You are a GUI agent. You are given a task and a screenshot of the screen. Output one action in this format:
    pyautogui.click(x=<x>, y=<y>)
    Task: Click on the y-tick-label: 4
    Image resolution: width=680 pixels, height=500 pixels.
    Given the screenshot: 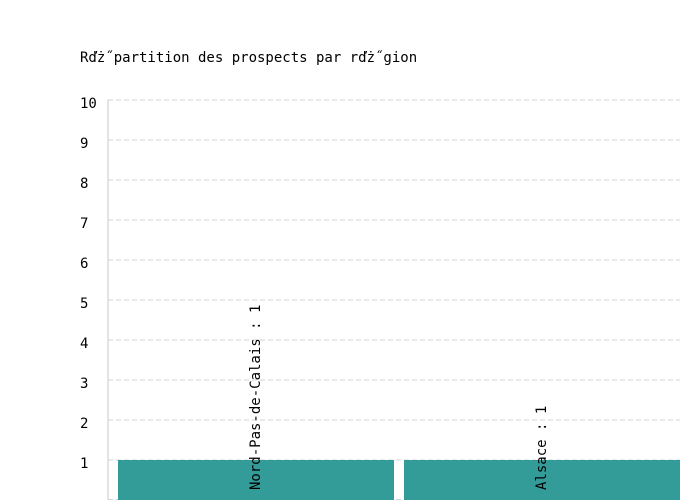 What is the action you would take?
    pyautogui.click(x=84, y=344)
    